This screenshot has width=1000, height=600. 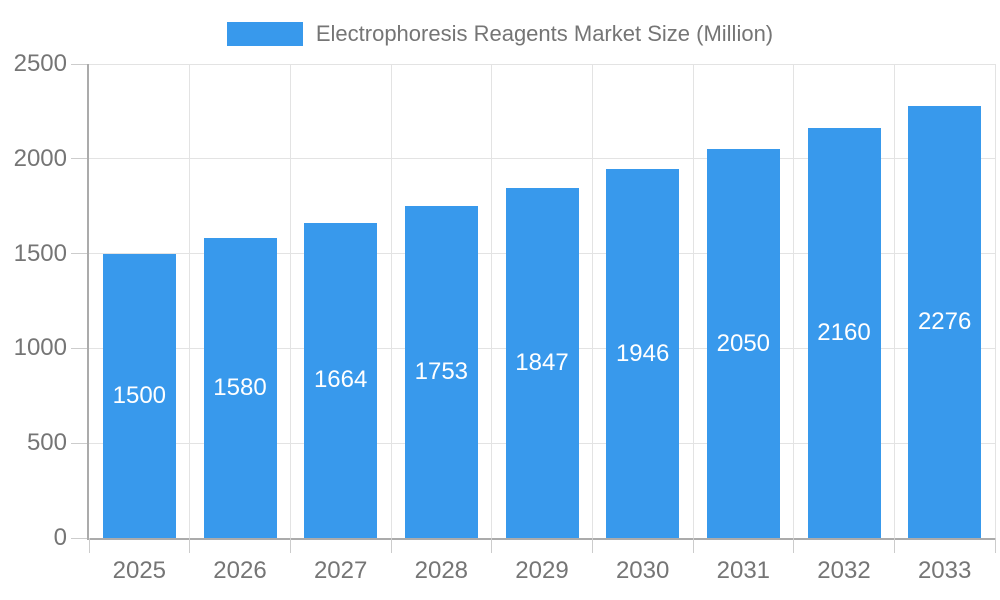 What do you see at coordinates (40, 348) in the screenshot?
I see `y-axis-label: 1000` at bounding box center [40, 348].